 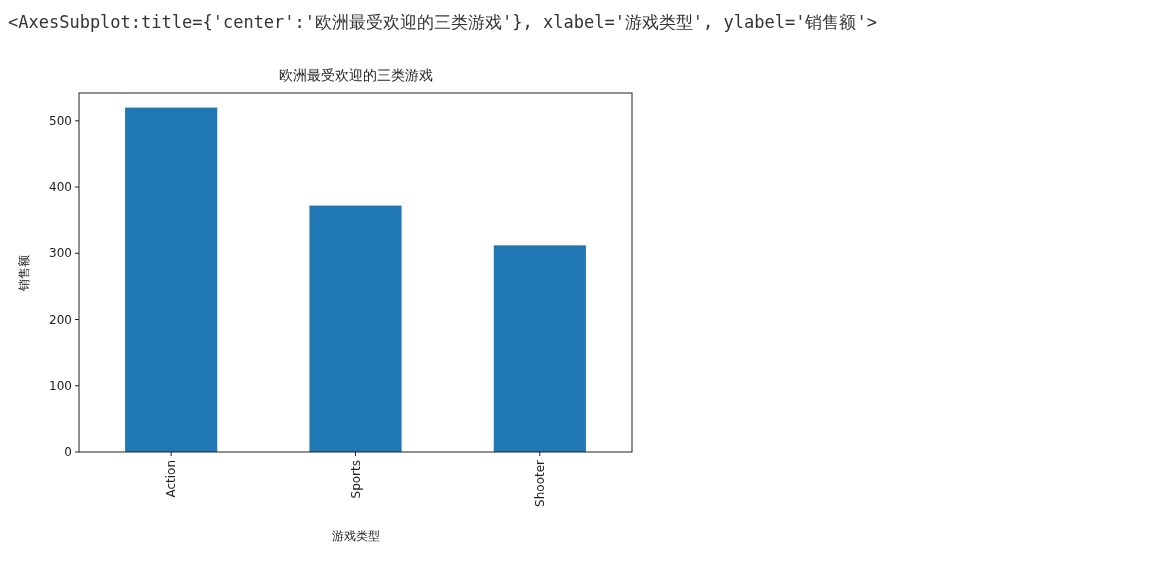 I want to click on y-tick-label: 200, so click(x=60, y=319).